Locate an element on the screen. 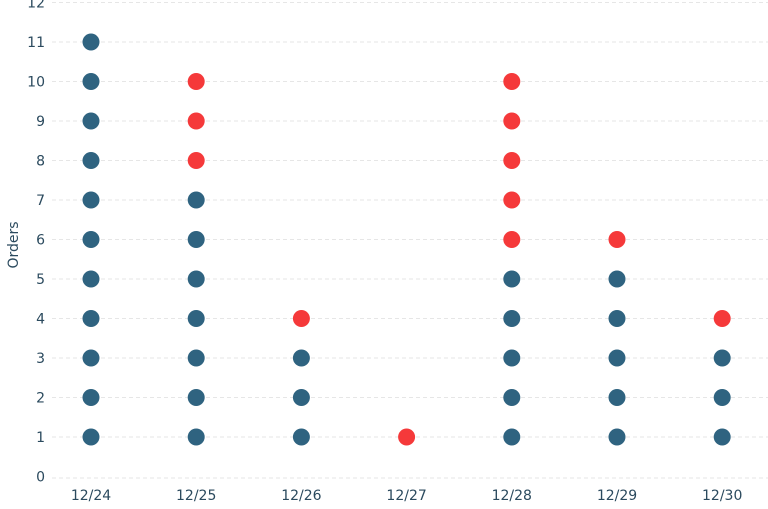 This screenshot has height=509, width=768. y-tick-label: 10 is located at coordinates (36, 83).